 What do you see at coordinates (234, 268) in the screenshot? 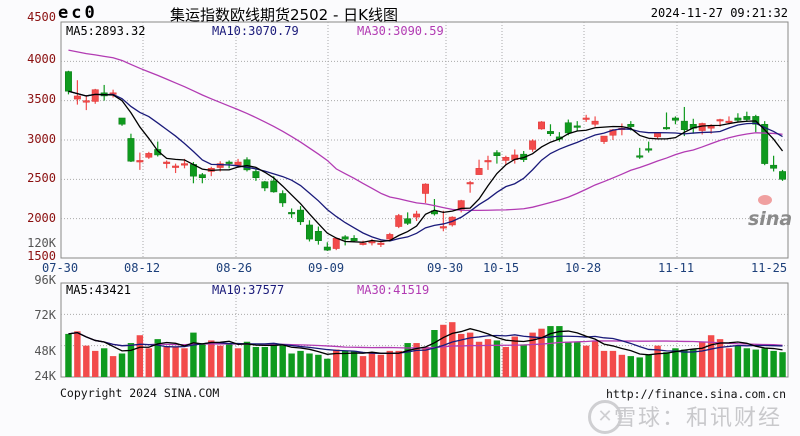
I see `x-tick-0826: 08-26` at bounding box center [234, 268].